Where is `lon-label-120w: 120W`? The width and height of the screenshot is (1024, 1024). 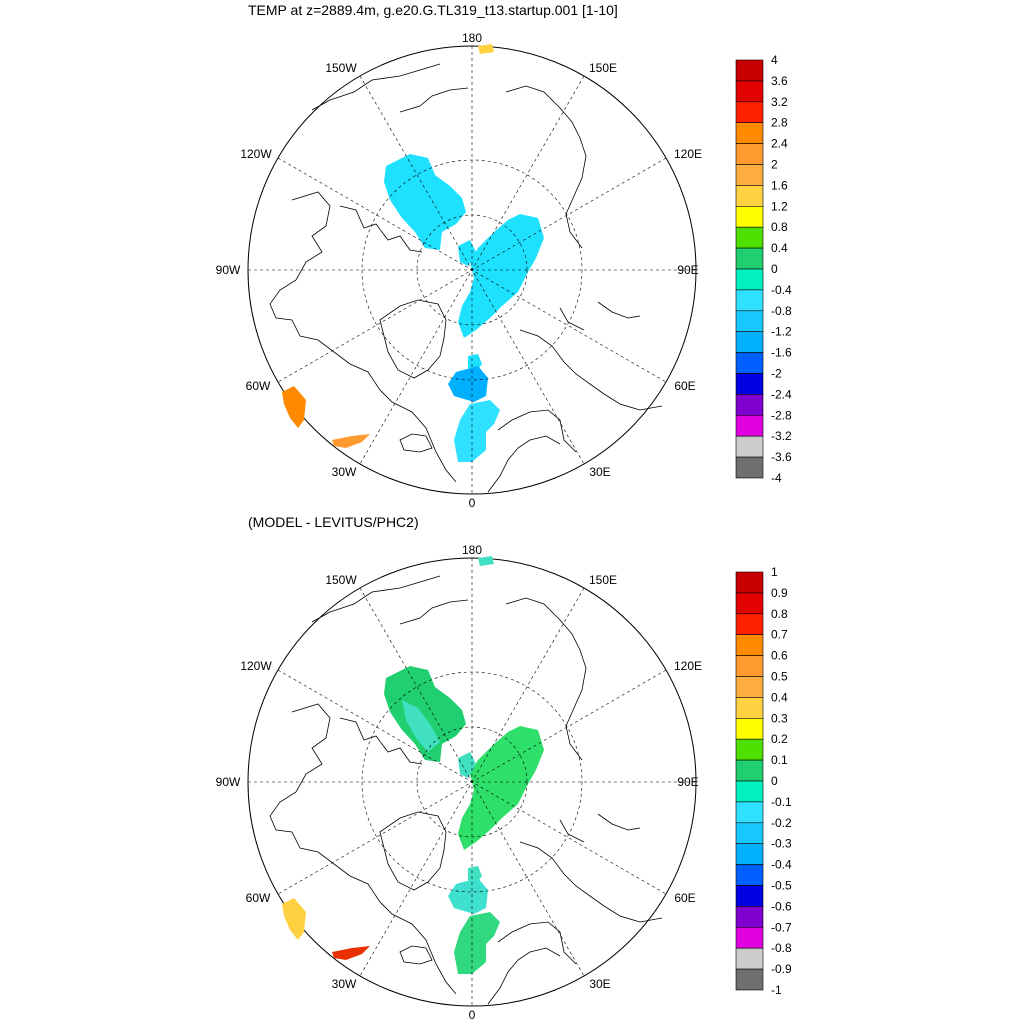 lon-label-120w: 120W is located at coordinates (256, 154).